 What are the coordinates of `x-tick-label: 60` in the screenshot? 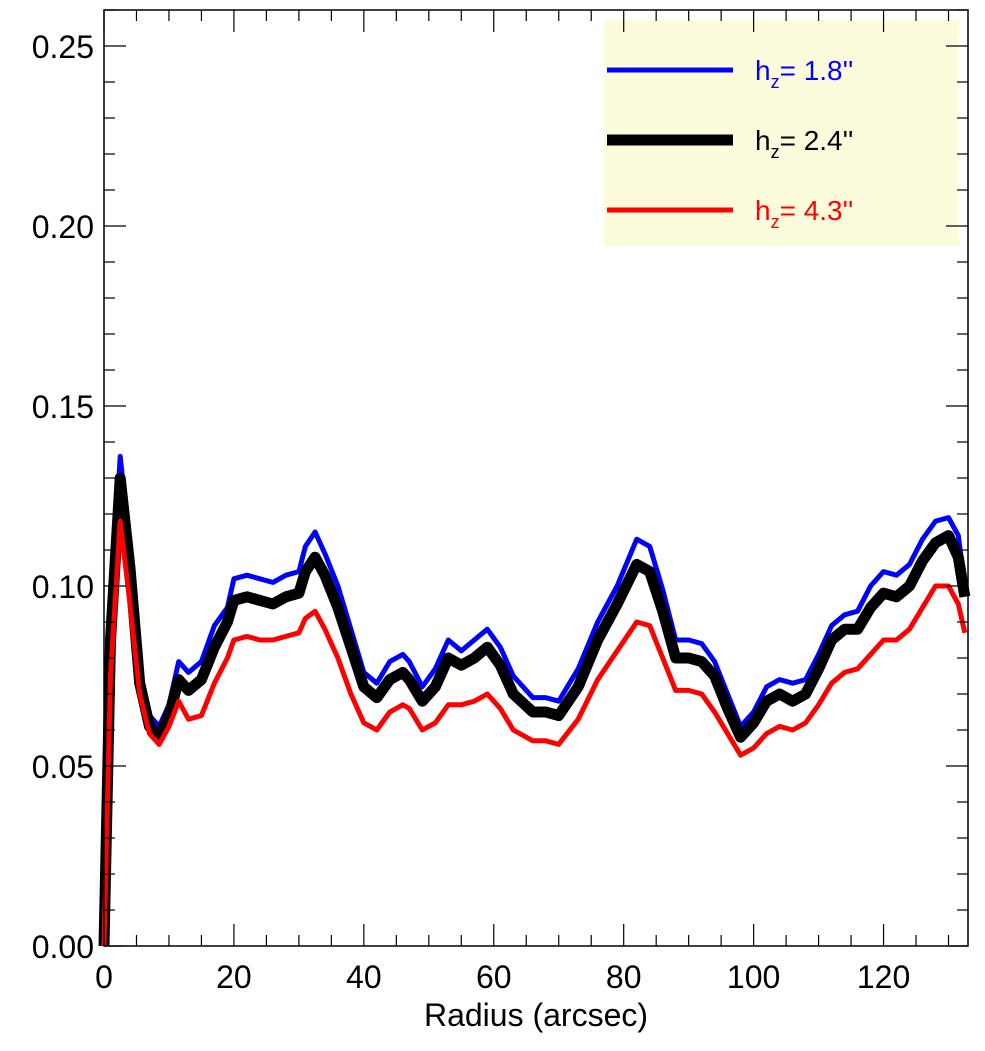 It's located at (494, 977).